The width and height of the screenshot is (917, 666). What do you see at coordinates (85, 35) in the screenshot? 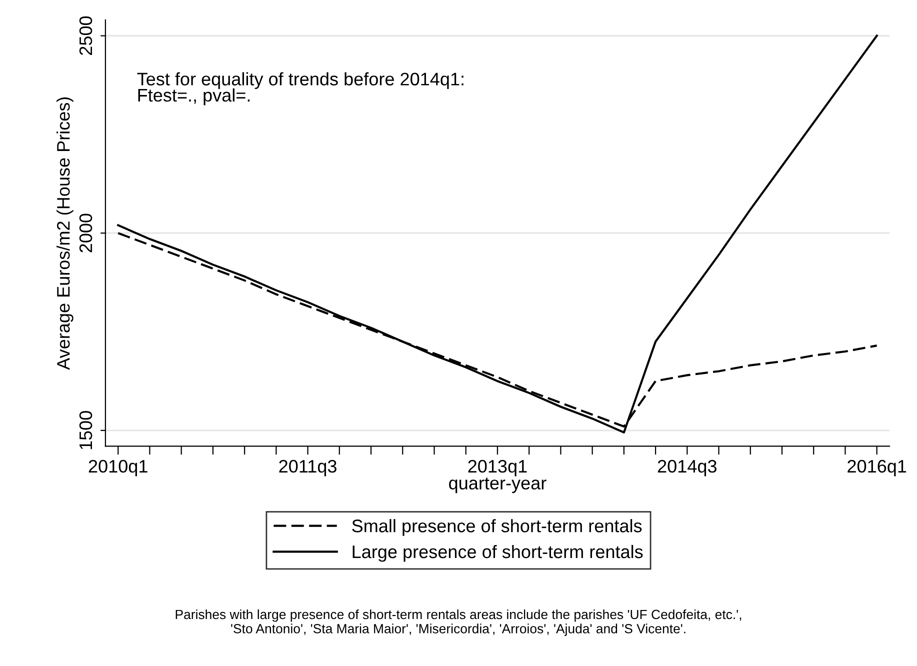
I see `y-tick-label: 2500` at bounding box center [85, 35].